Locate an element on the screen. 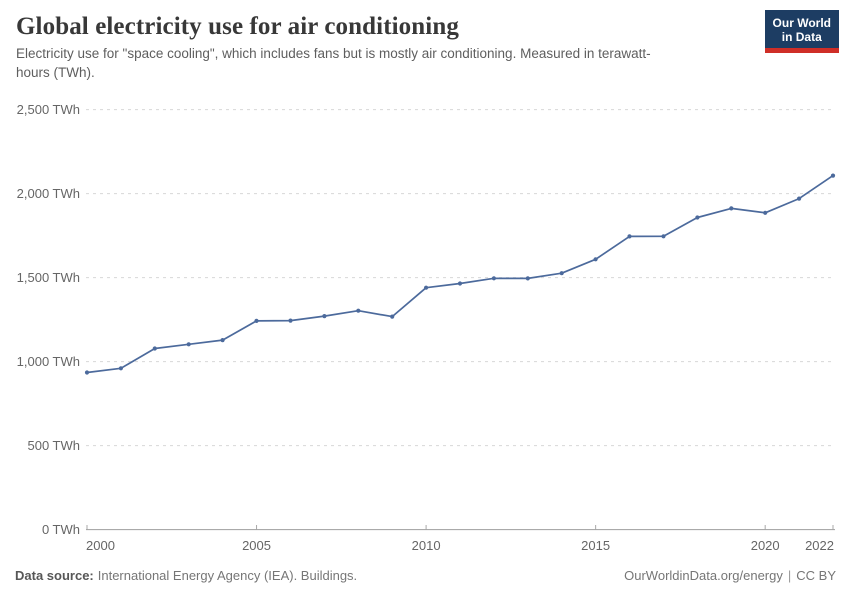  x-tick-label: 2015 is located at coordinates (595, 545).